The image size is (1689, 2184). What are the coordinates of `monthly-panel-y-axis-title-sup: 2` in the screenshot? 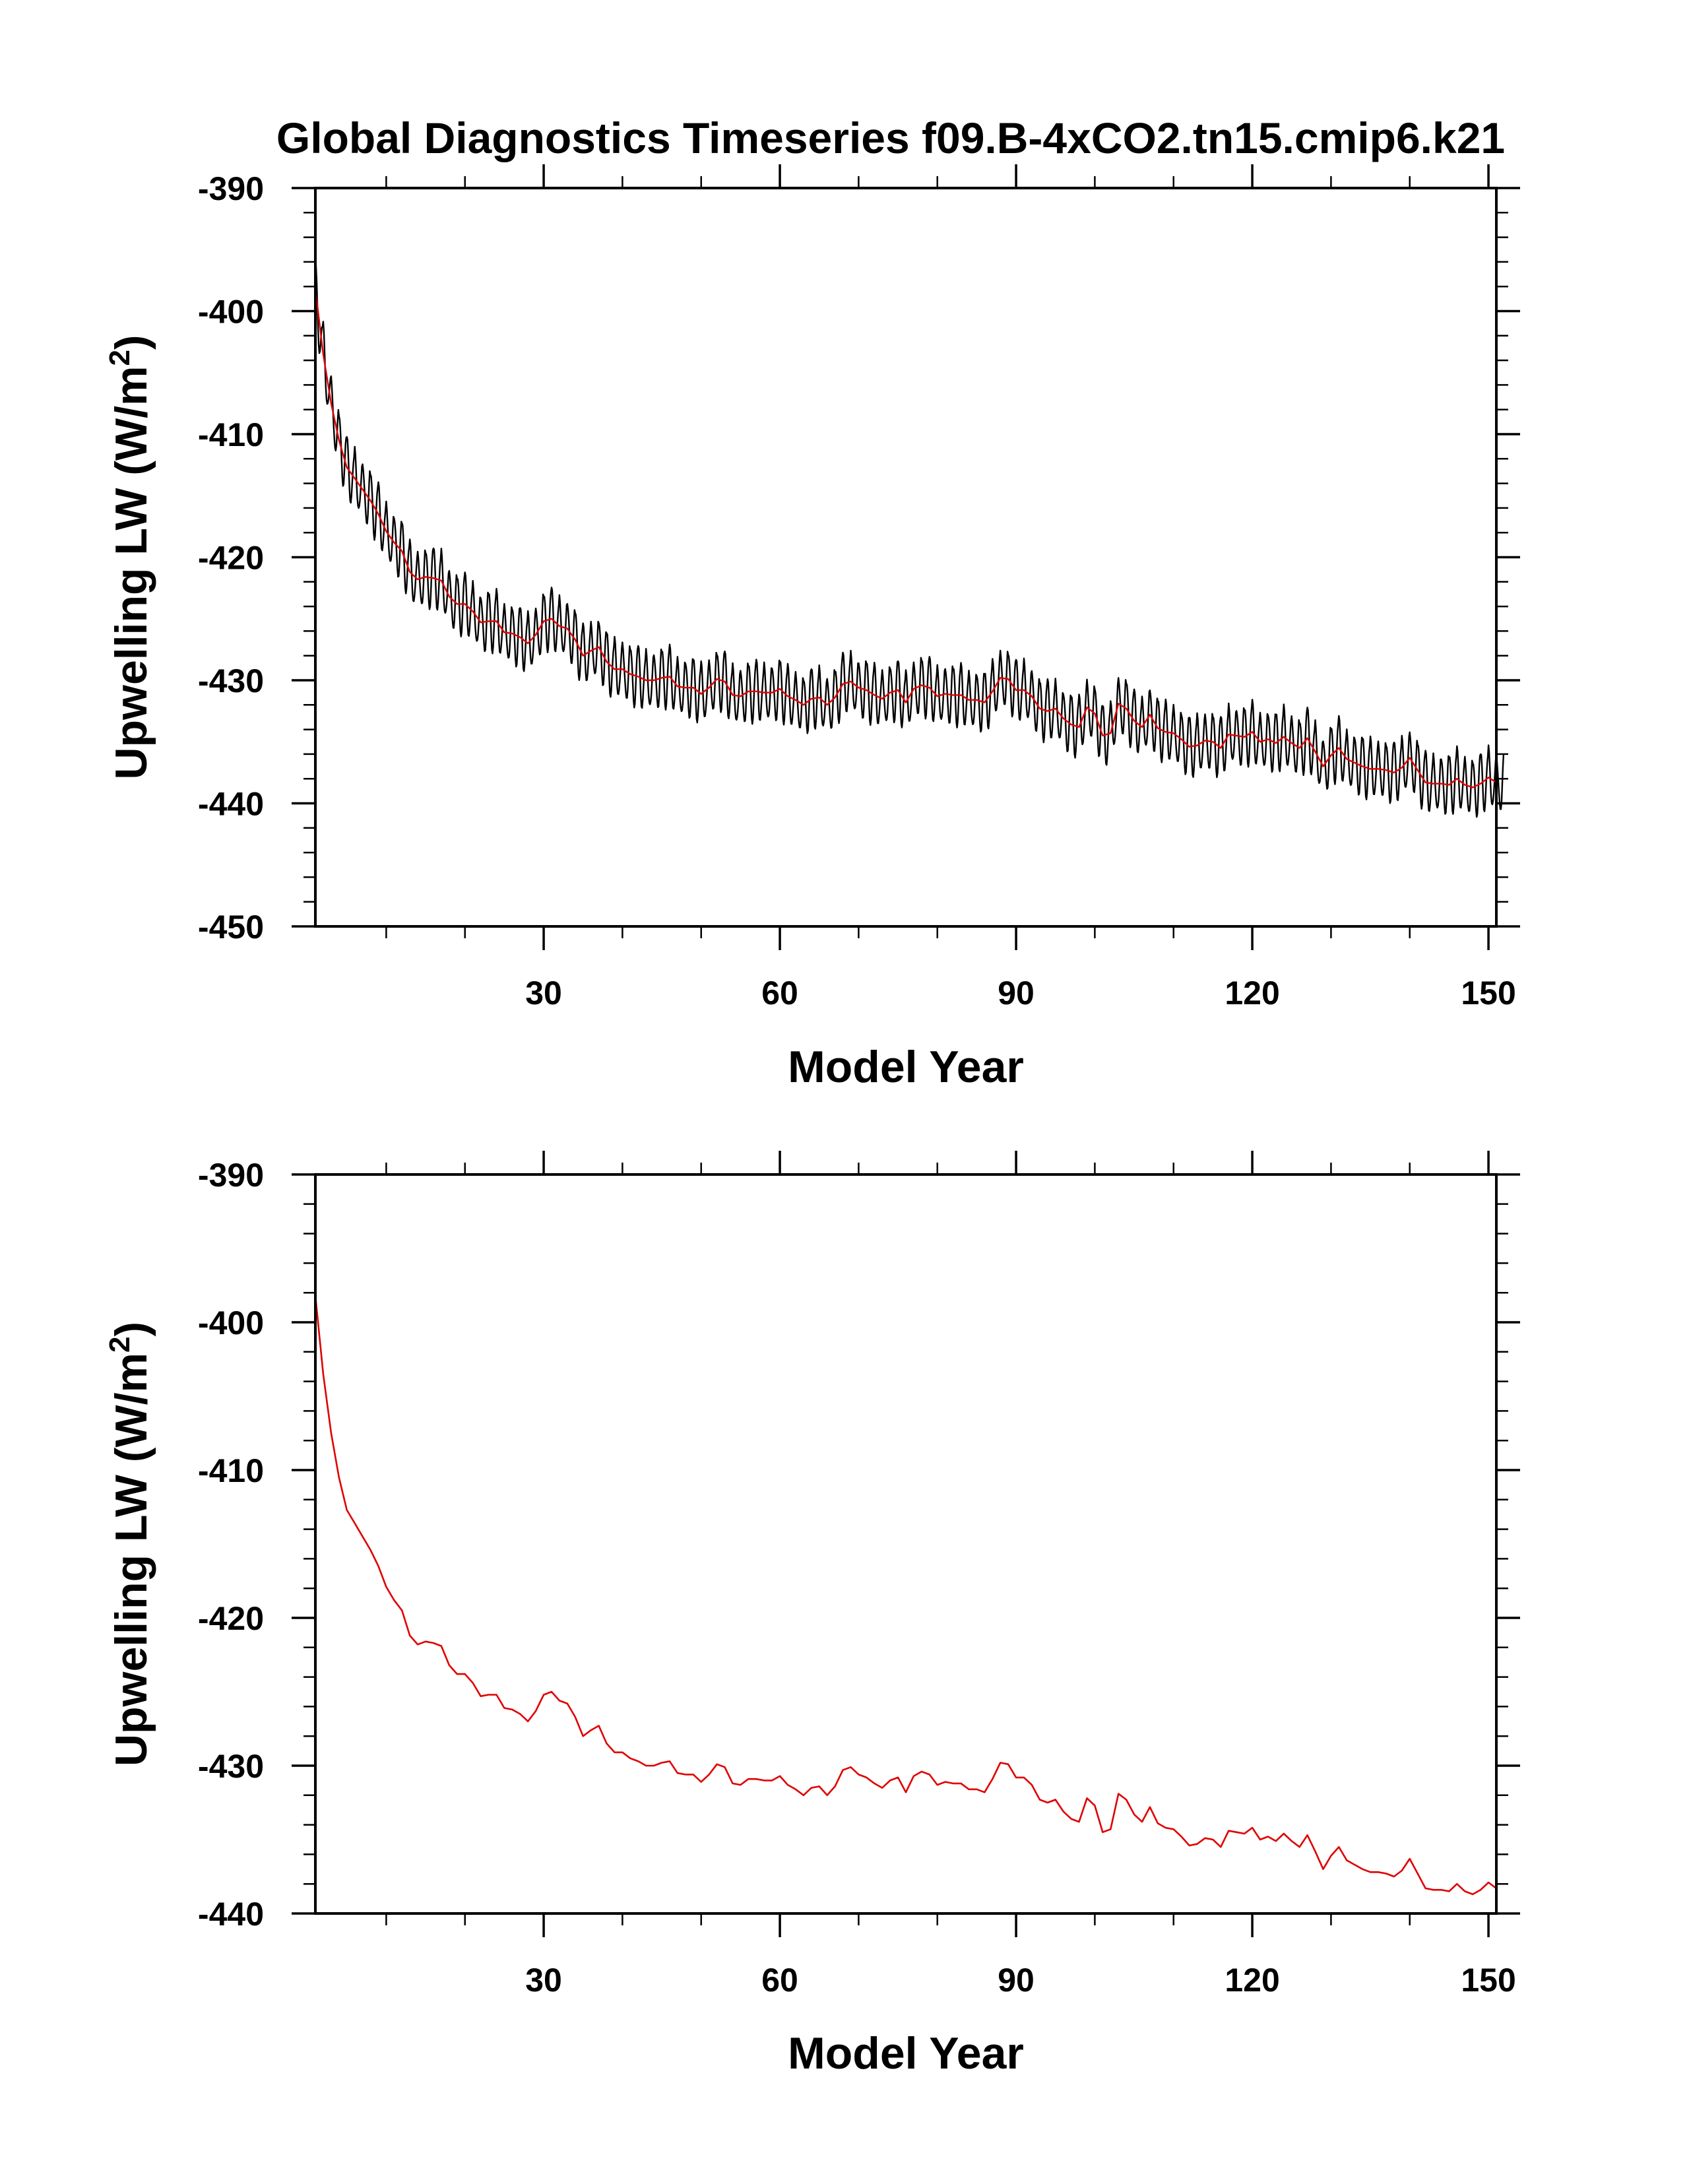 It's located at (120, 358).